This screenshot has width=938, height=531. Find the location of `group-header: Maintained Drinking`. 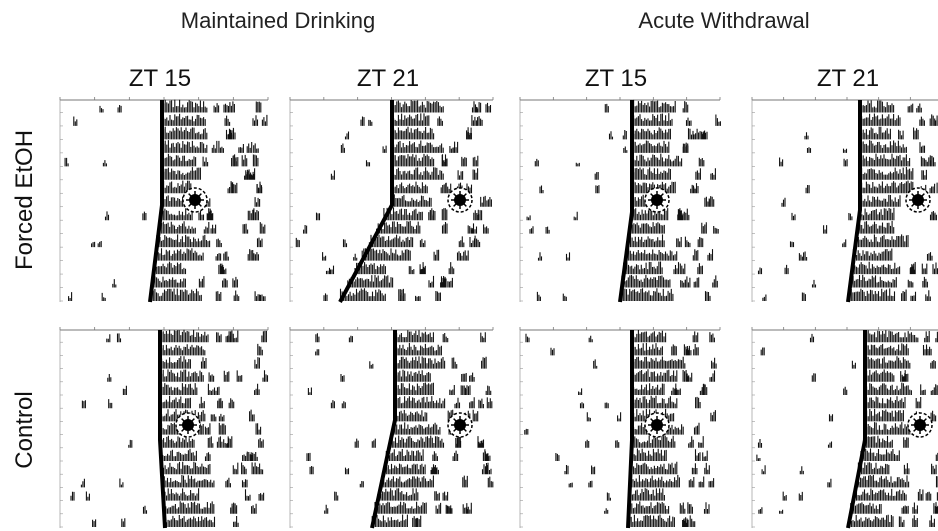

group-header: Maintained Drinking is located at coordinates (278, 20).